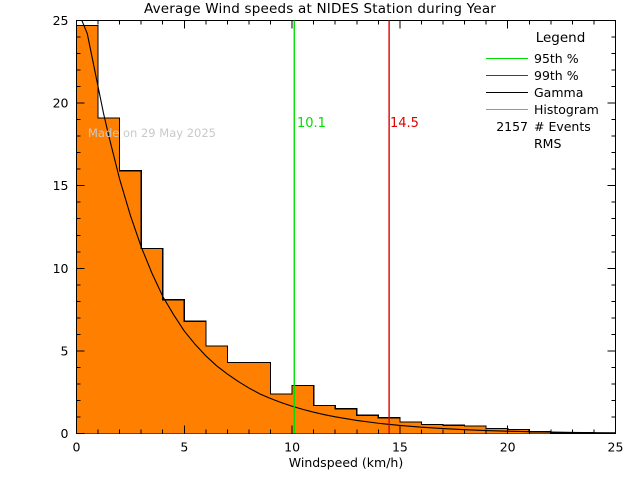 The width and height of the screenshot is (640, 480). Describe the element at coordinates (507, 143) in the screenshot. I see `legend-rms-value` at that location.